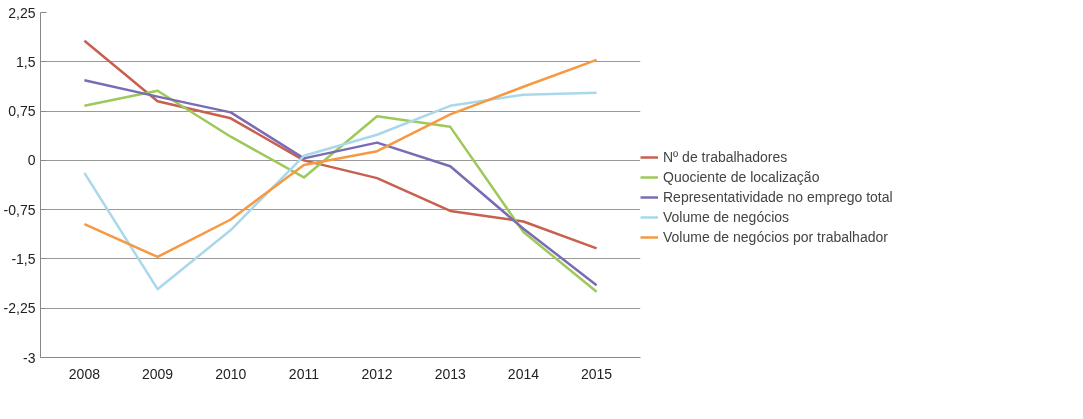 The image size is (1083, 419). What do you see at coordinates (741, 177) in the screenshot?
I see `legend-label: Quociente de localização` at bounding box center [741, 177].